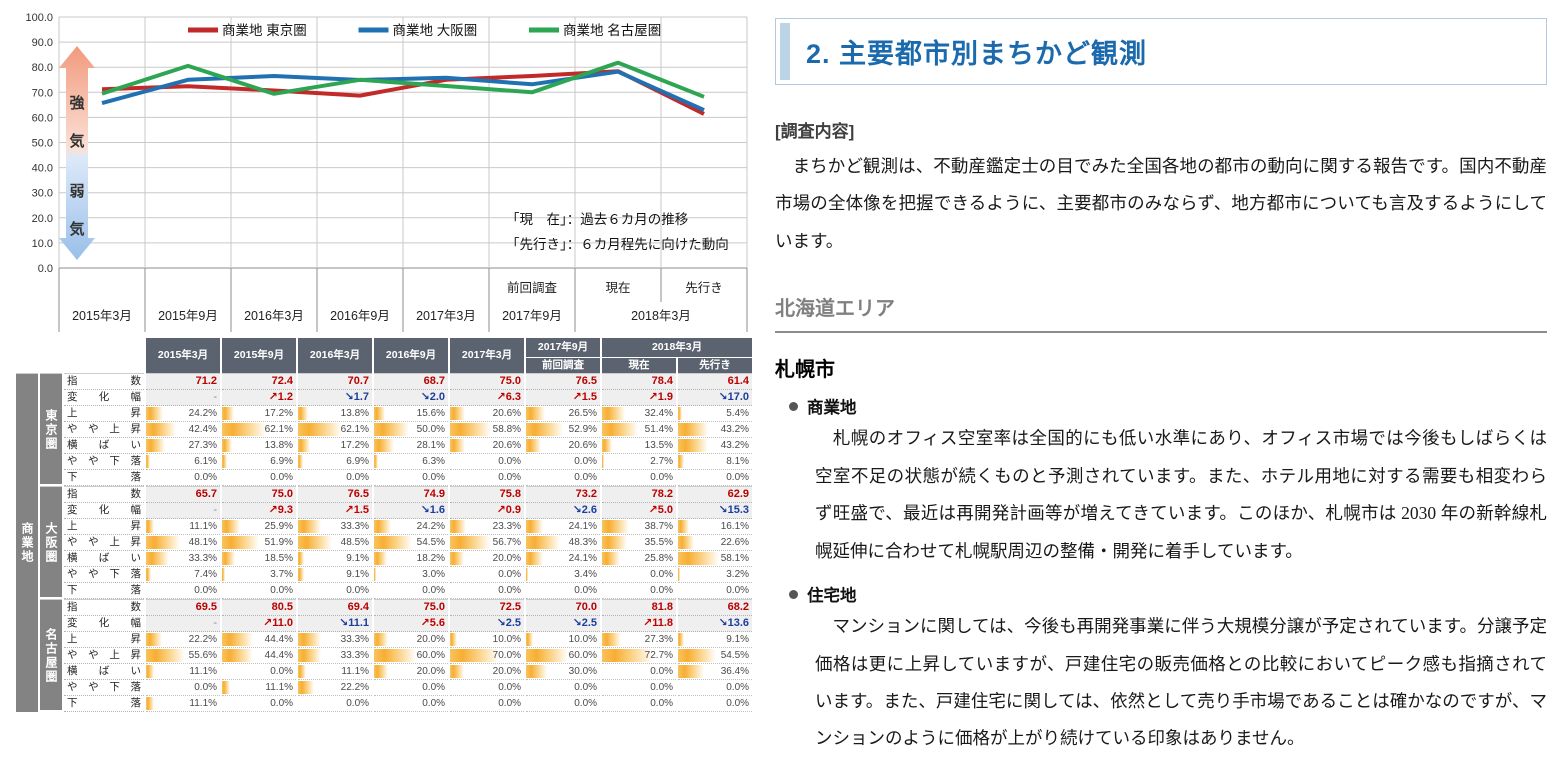 The height and width of the screenshot is (758, 1550). Describe the element at coordinates (715, 494) in the screenshot. I see `index-cell: 62.9` at that location.